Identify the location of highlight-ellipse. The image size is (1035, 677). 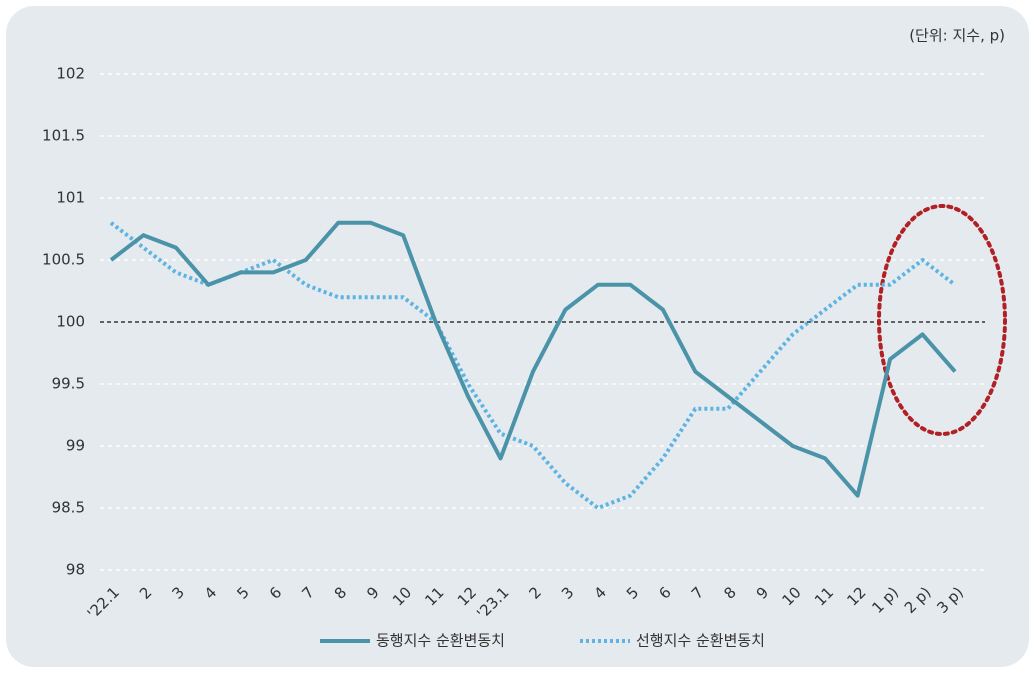
(942, 320).